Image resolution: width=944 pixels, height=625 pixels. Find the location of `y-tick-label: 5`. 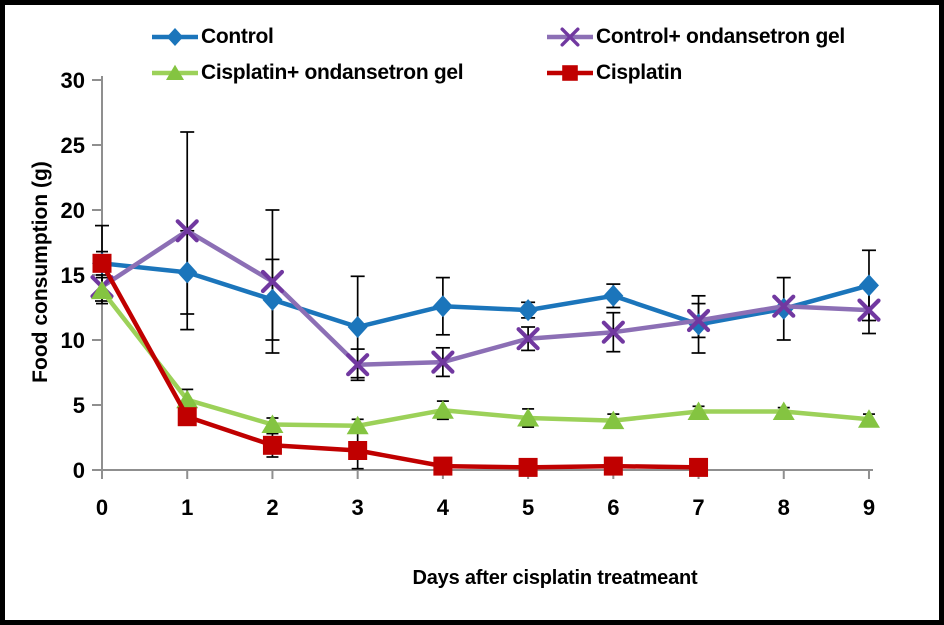

y-tick-label: 5 is located at coordinates (79, 405).